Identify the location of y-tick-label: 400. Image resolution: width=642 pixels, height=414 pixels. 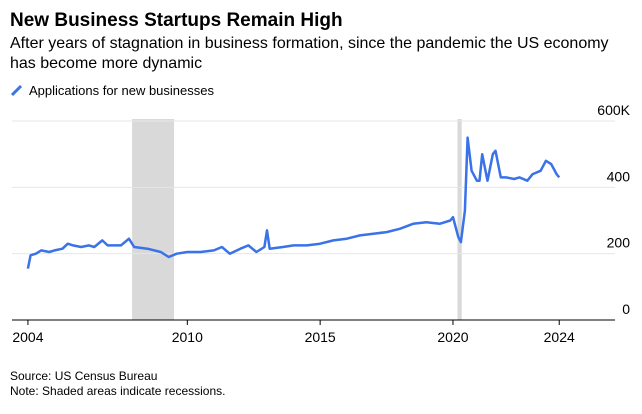
(619, 176).